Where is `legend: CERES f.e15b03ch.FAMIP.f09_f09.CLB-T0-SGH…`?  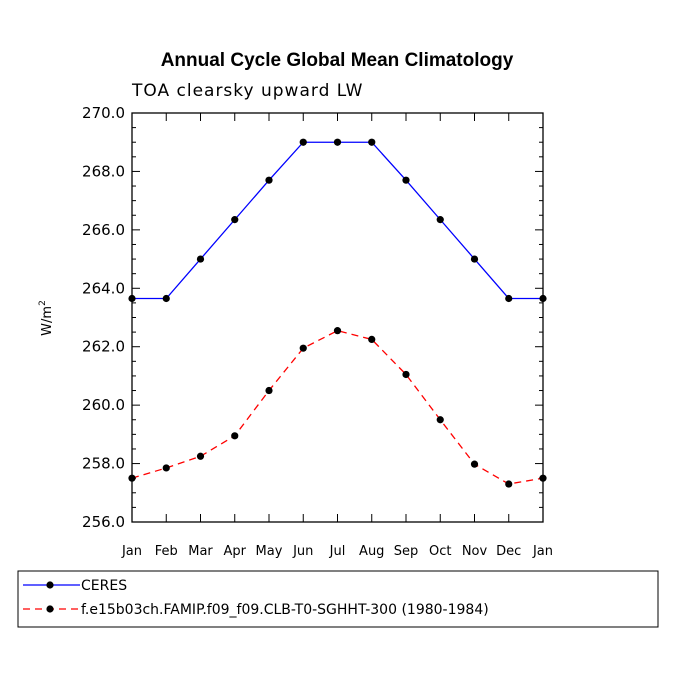
legend: CERES f.e15b03ch.FAMIP.f09_f09.CLB-T0-SGH… is located at coordinates (338, 599).